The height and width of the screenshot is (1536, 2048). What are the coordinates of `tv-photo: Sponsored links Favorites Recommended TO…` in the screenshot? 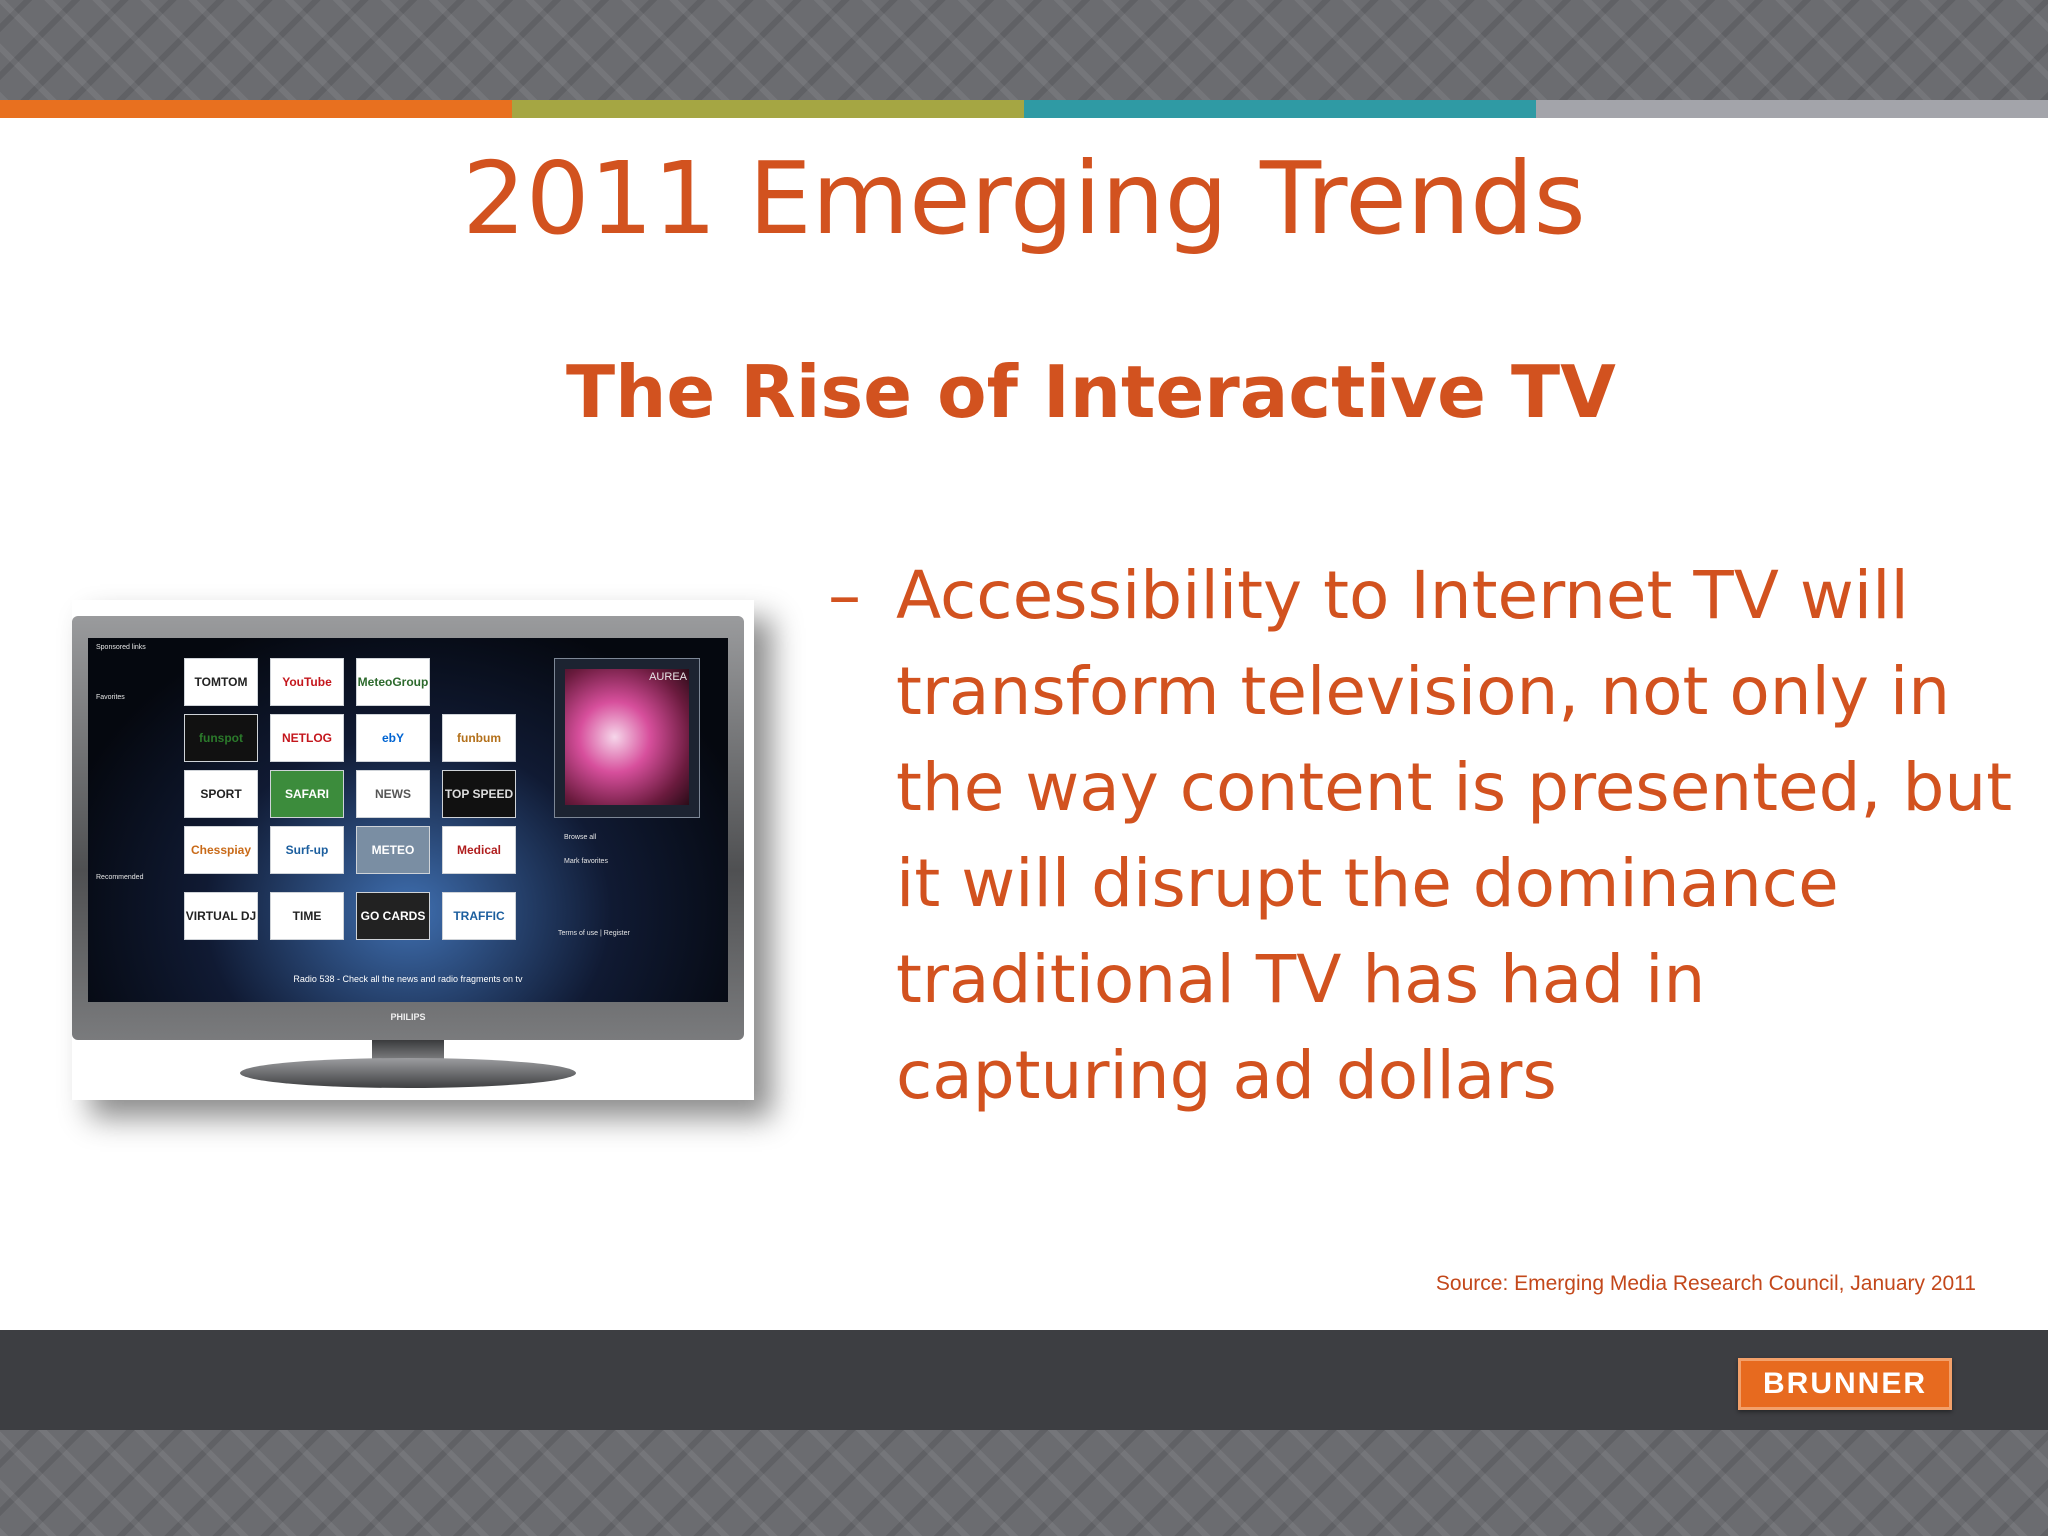 It's located at (413, 850).